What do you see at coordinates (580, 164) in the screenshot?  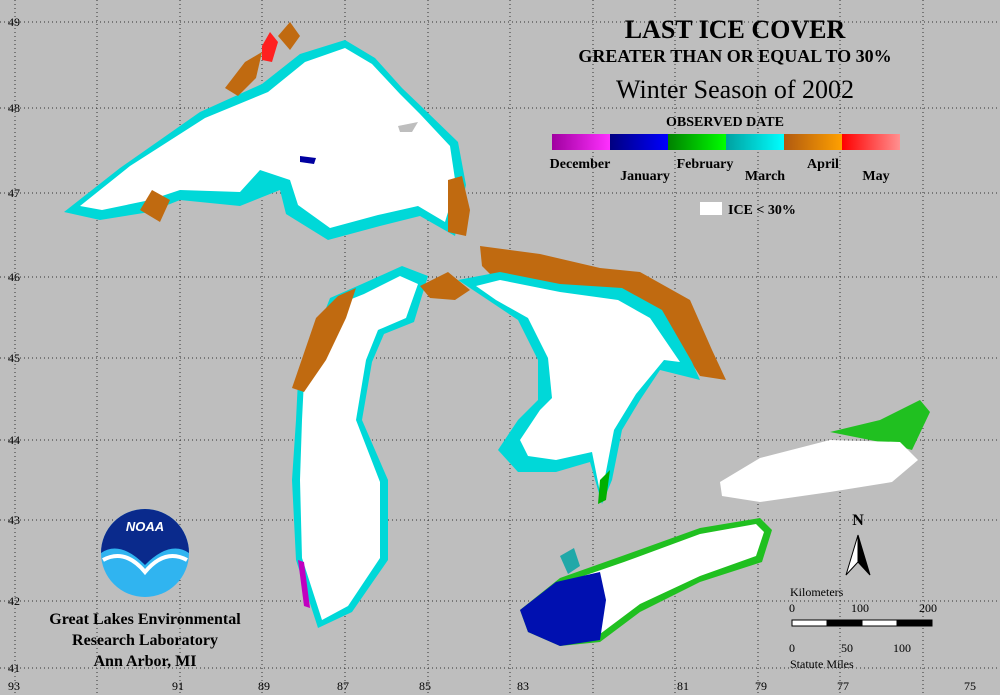 I see `legend-month: December` at bounding box center [580, 164].